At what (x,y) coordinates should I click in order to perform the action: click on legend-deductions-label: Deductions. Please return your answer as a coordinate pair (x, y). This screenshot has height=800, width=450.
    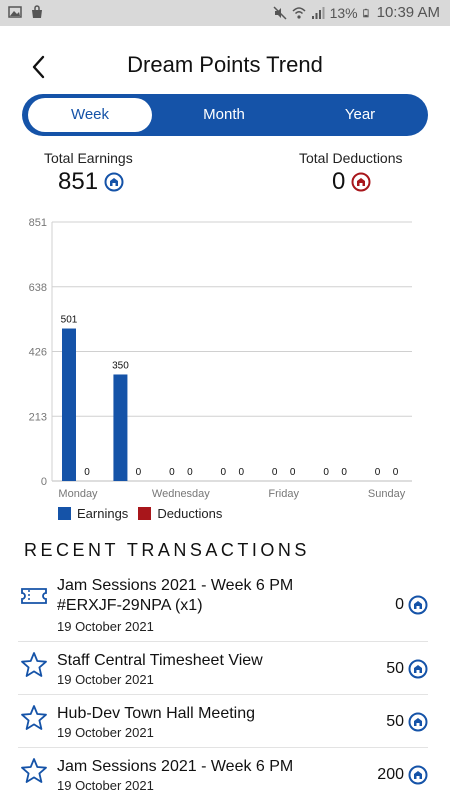
    Looking at the image, I should click on (190, 513).